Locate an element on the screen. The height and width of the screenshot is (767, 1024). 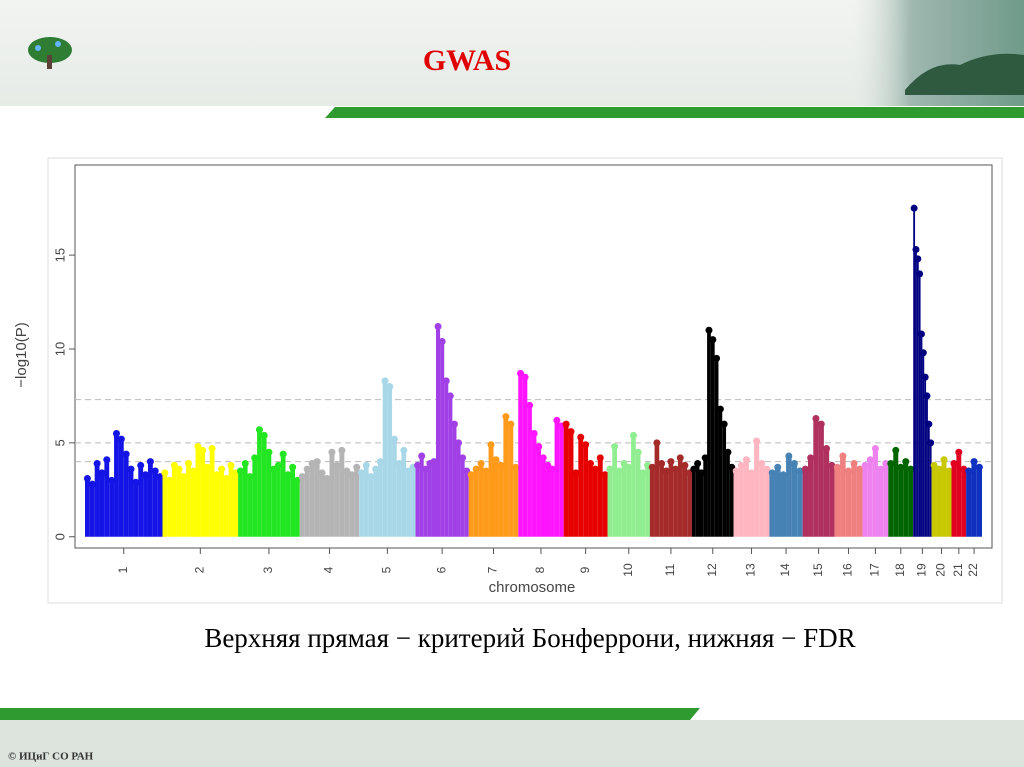
x-tick-label: 19 is located at coordinates (922, 570).